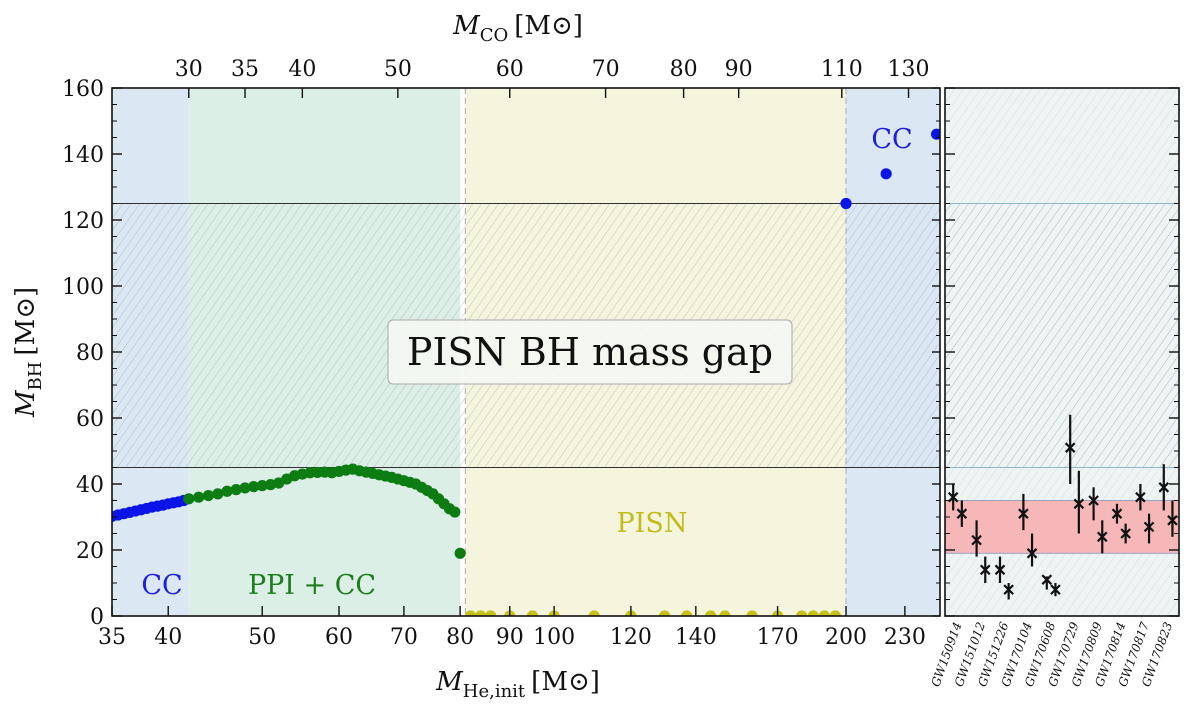 This screenshot has height=724, width=1200. What do you see at coordinates (161, 585) in the screenshot?
I see `region-label-cc-left: CC` at bounding box center [161, 585].